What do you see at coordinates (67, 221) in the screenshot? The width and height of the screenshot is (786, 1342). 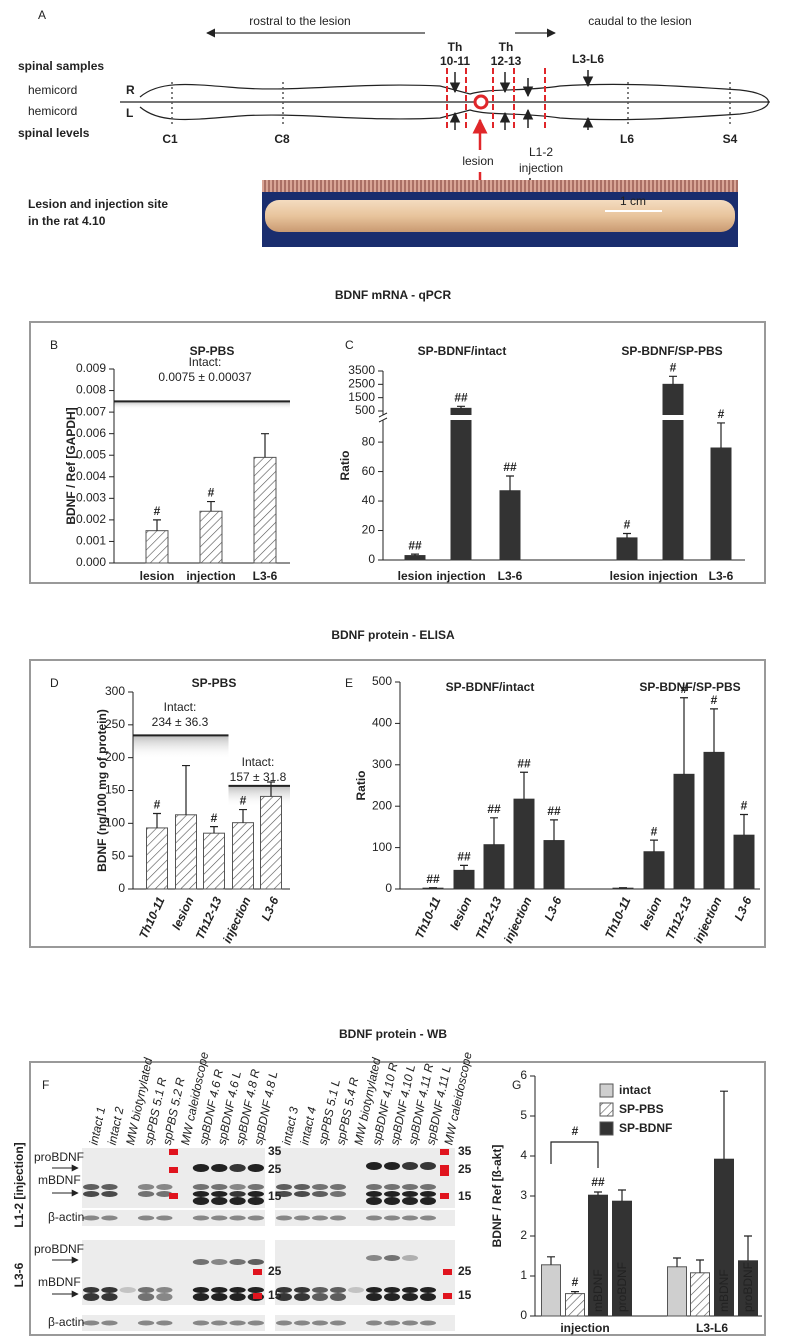 I see `photo-caption: in the rat 4.10` at bounding box center [67, 221].